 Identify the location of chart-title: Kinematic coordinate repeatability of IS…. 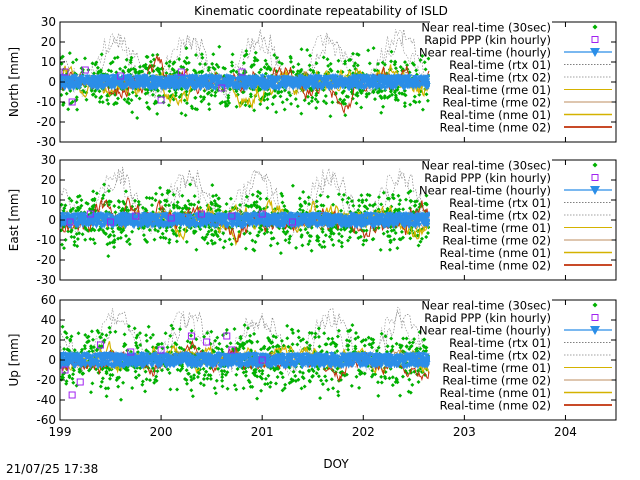
(321, 11).